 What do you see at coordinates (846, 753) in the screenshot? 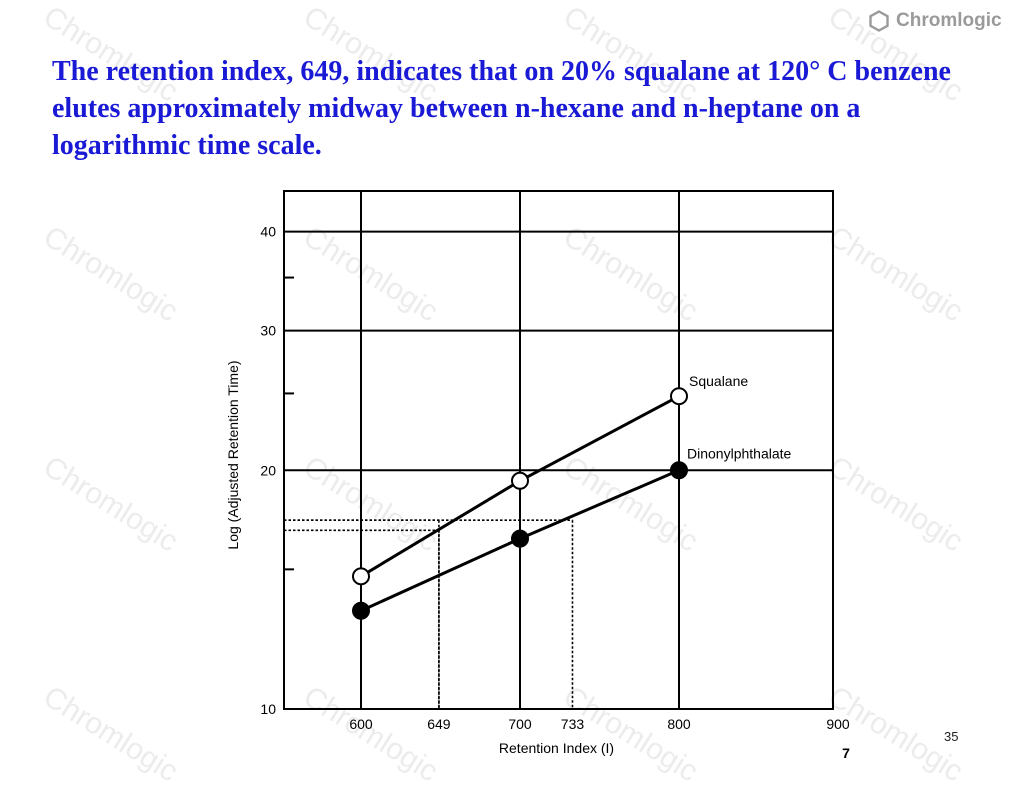
I see `figure-number: 7` at bounding box center [846, 753].